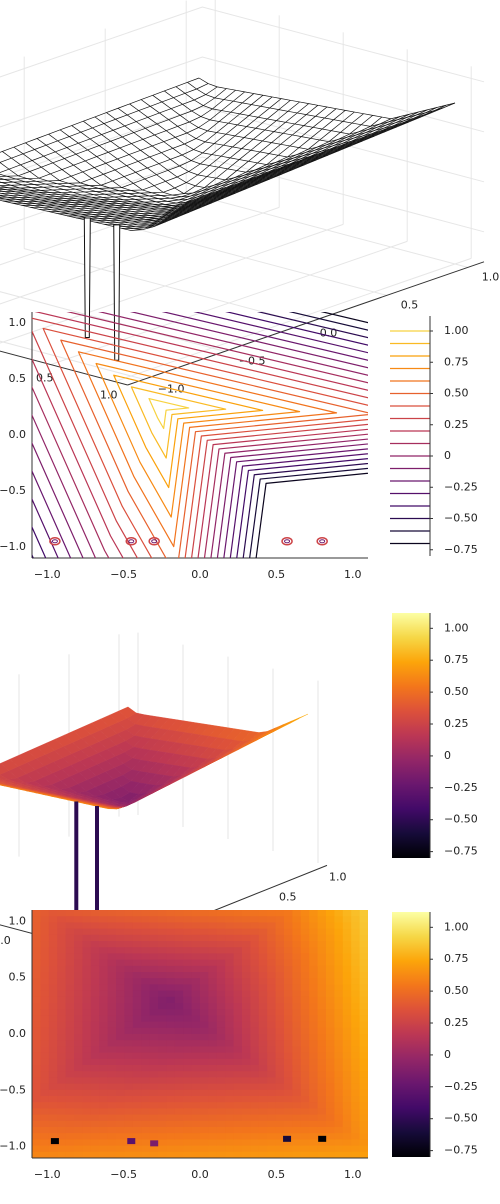  What do you see at coordinates (200, 435) in the screenshot?
I see `panel2-contour-line` at bounding box center [200, 435].